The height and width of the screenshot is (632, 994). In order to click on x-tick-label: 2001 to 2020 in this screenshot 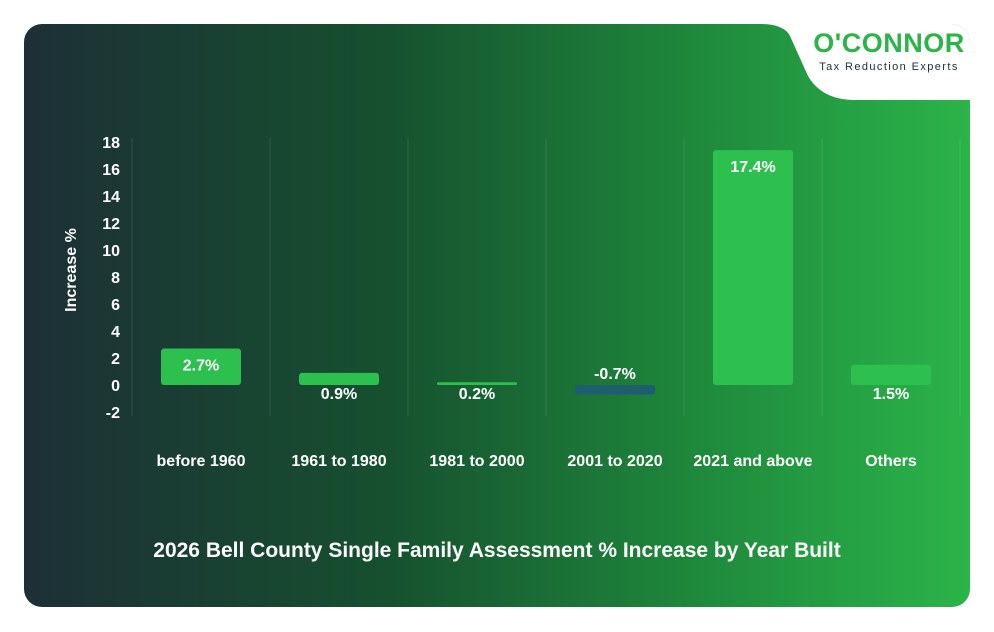, I will do `click(614, 461)`.